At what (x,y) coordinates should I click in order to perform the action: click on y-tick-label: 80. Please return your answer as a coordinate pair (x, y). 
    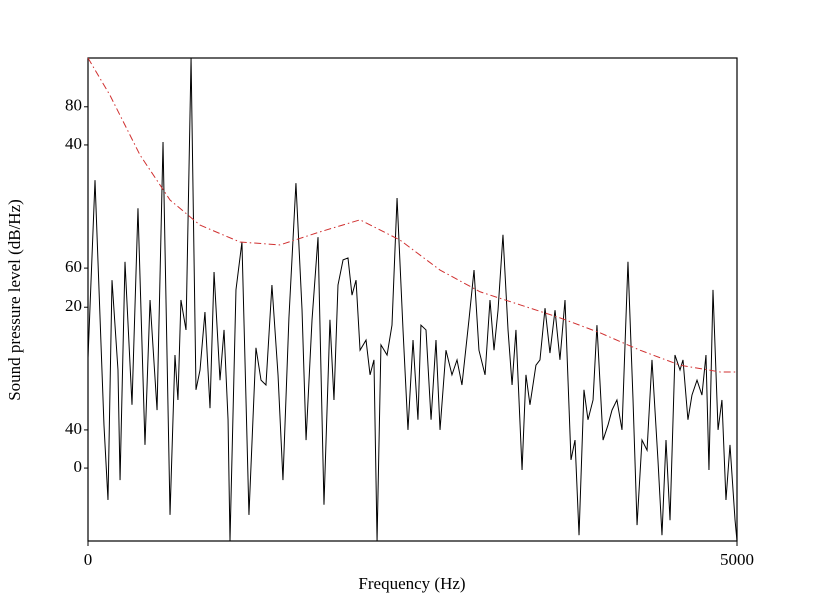
    Looking at the image, I should click on (73, 105).